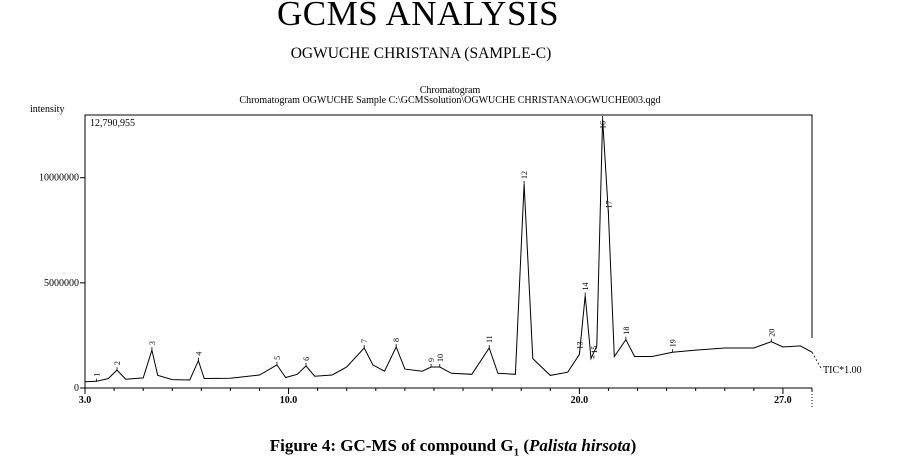 This screenshot has height=476, width=900. What do you see at coordinates (626, 331) in the screenshot?
I see `peak-label: 18` at bounding box center [626, 331].